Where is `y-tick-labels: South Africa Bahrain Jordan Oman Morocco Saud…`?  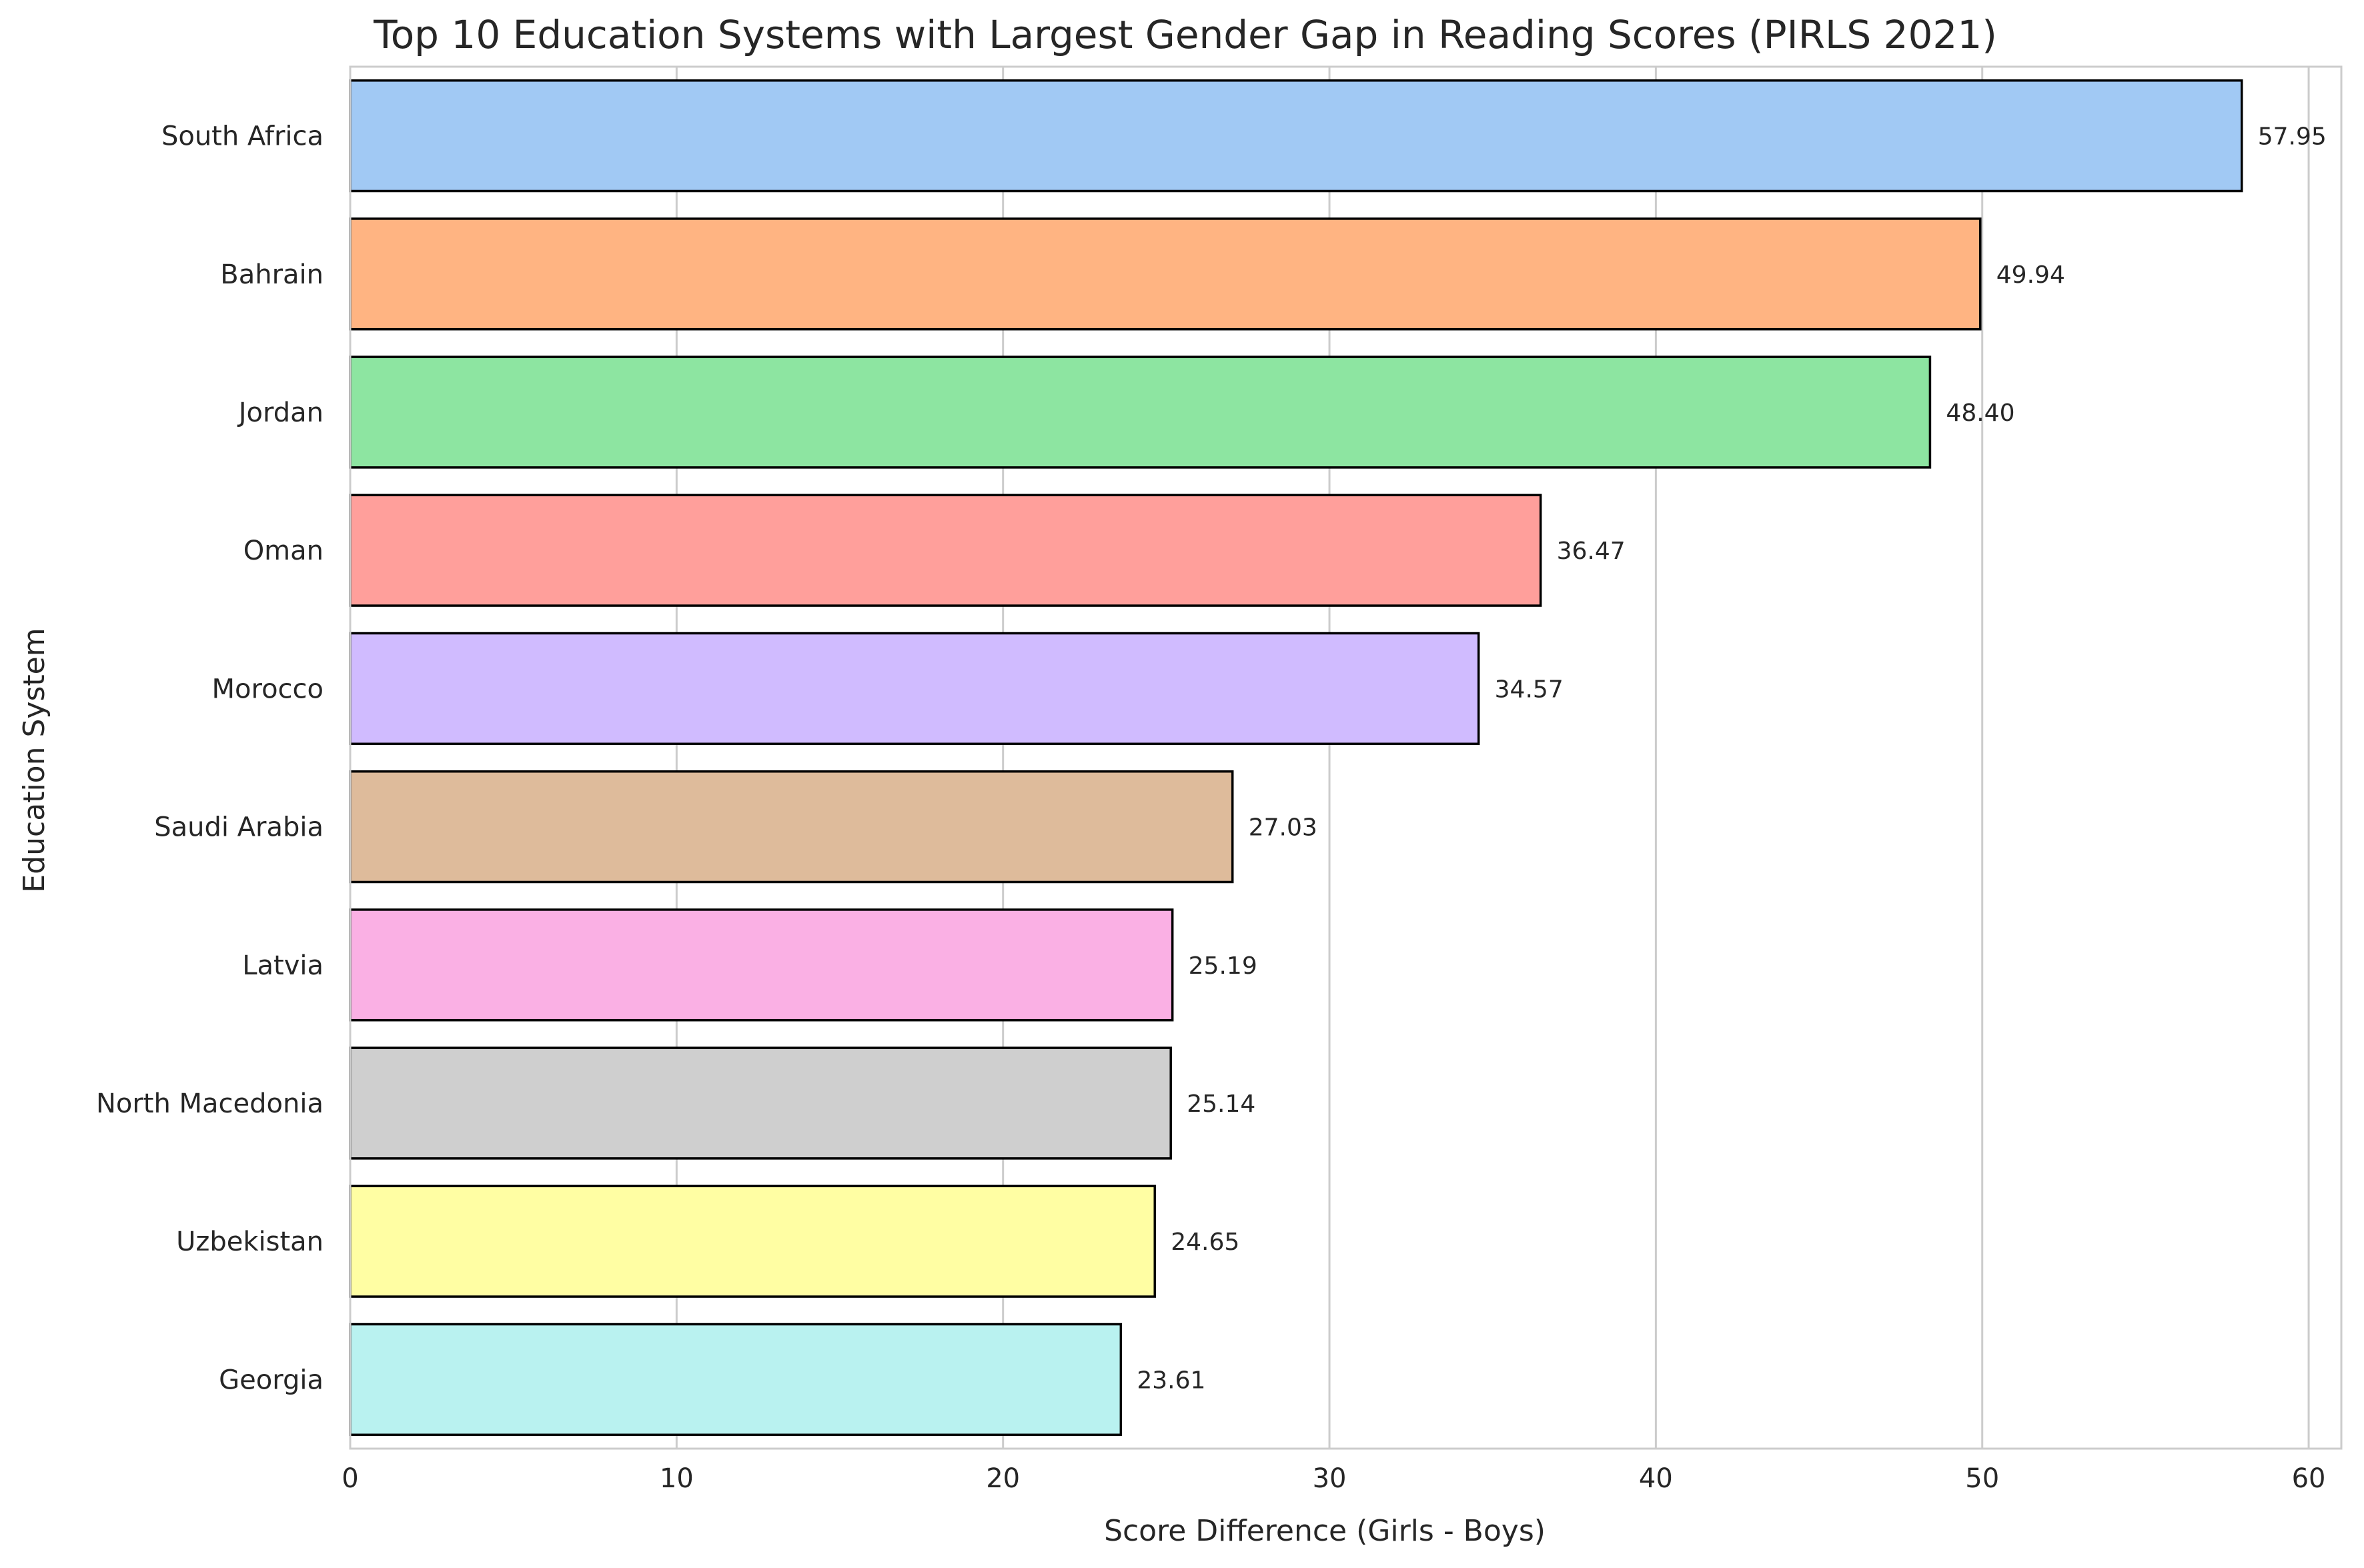
y-tick-labels: South Africa Bahrain Jordan Oman Morocco Saud… is located at coordinates (210, 758).